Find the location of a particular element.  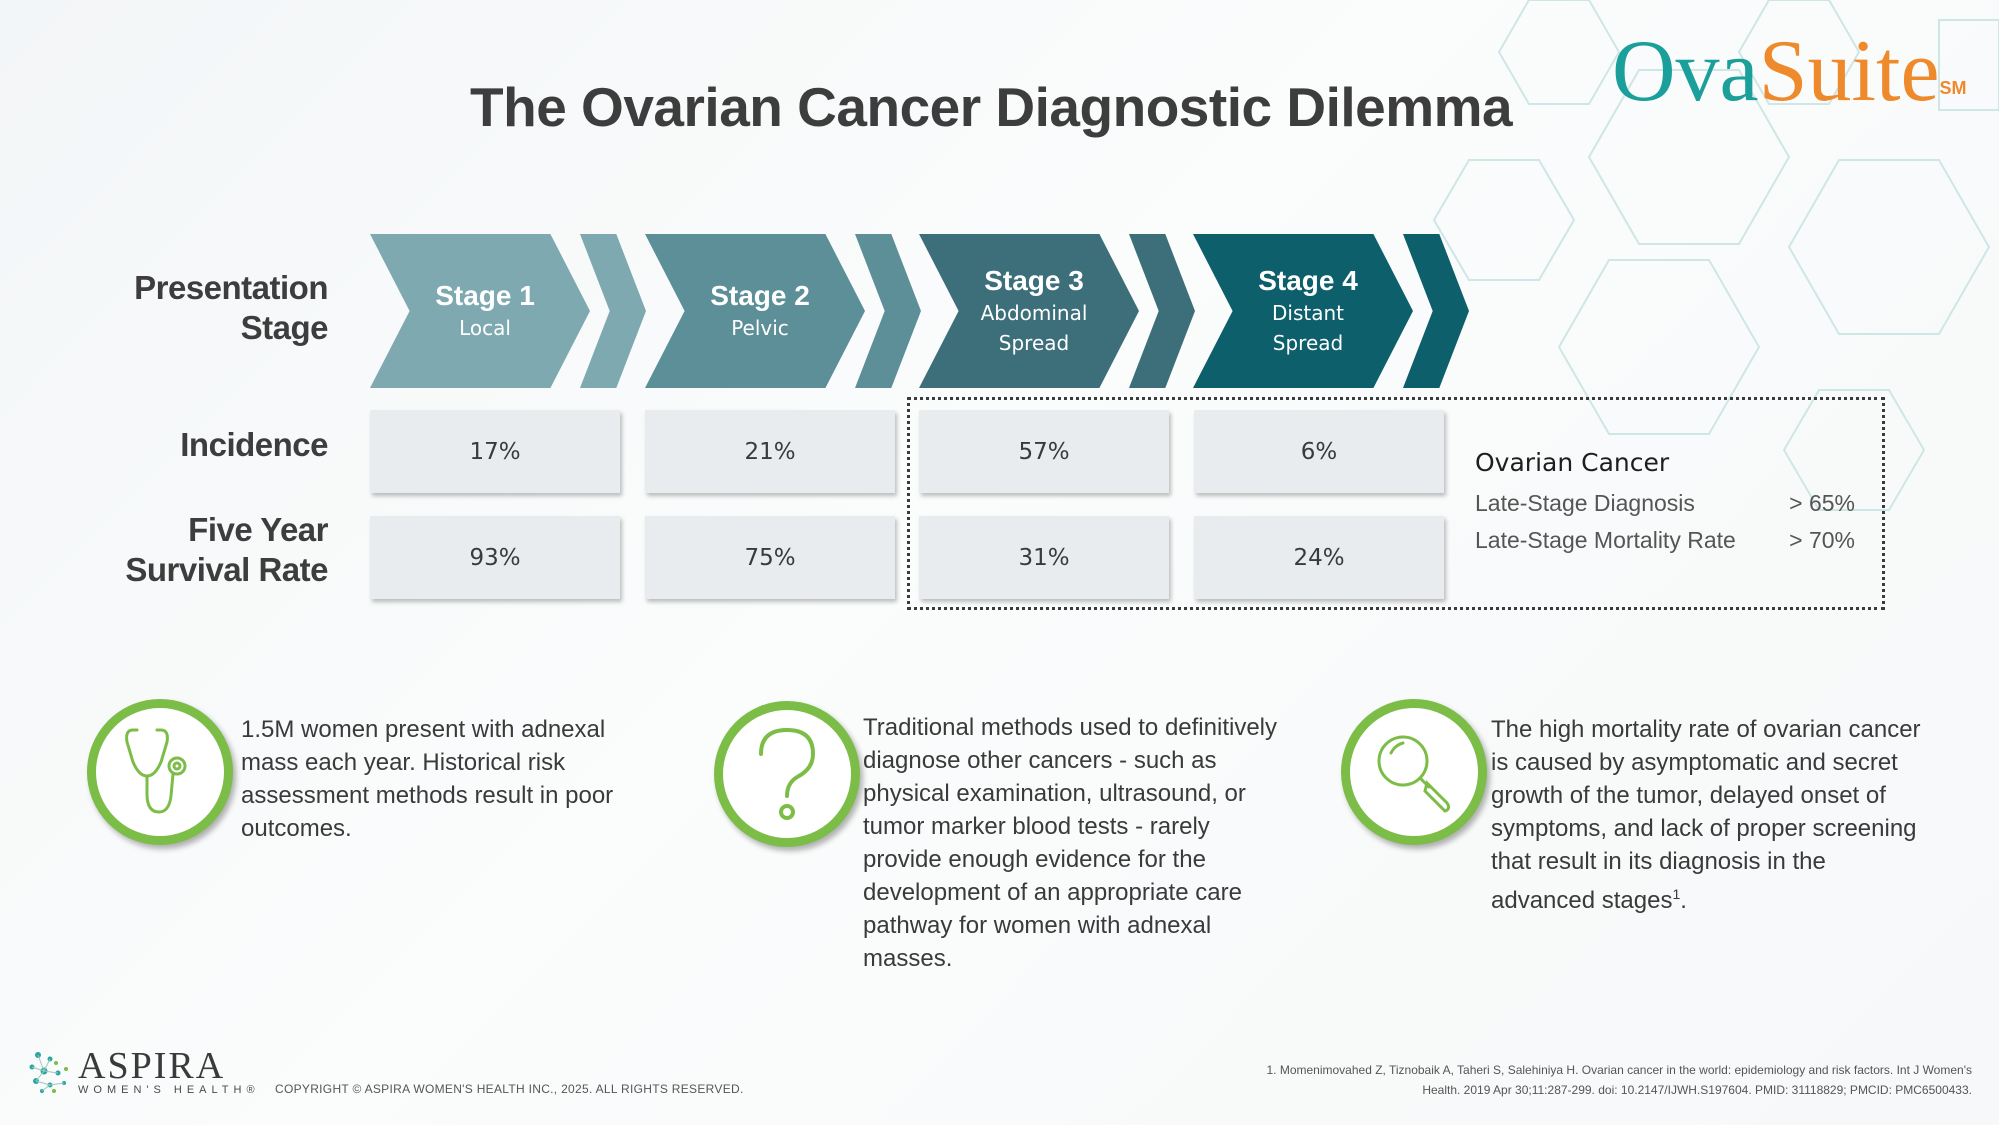

molecule-icon is located at coordinates (48, 1072).